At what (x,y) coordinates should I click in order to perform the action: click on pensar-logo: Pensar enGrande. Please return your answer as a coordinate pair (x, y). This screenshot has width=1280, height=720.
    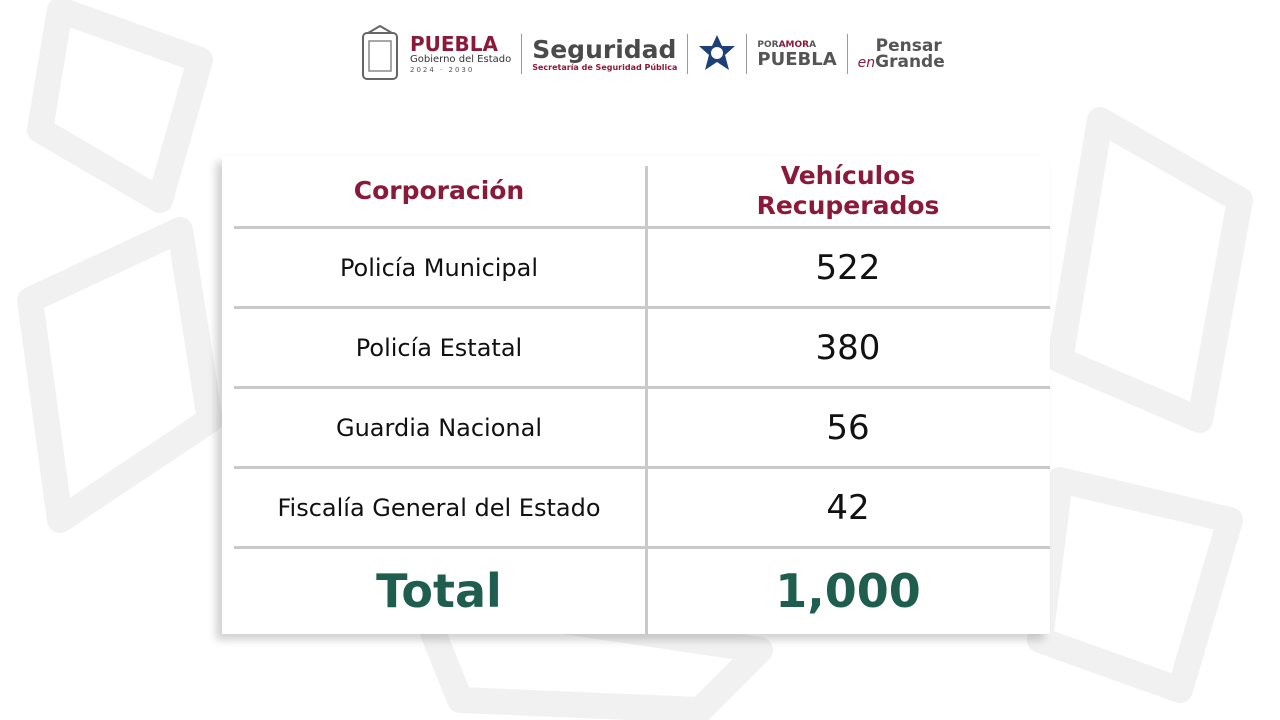
    Looking at the image, I should click on (901, 53).